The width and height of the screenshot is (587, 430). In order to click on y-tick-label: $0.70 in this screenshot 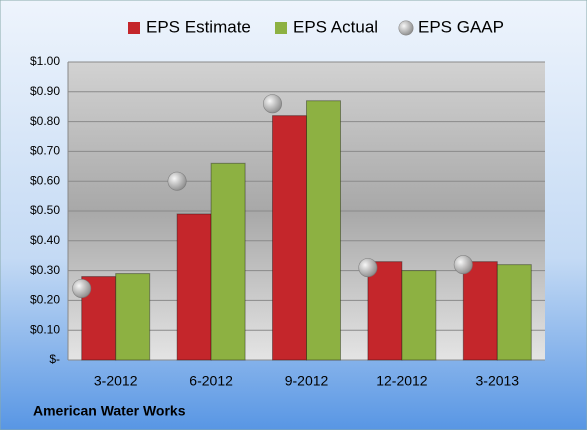, I will do `click(45, 151)`.